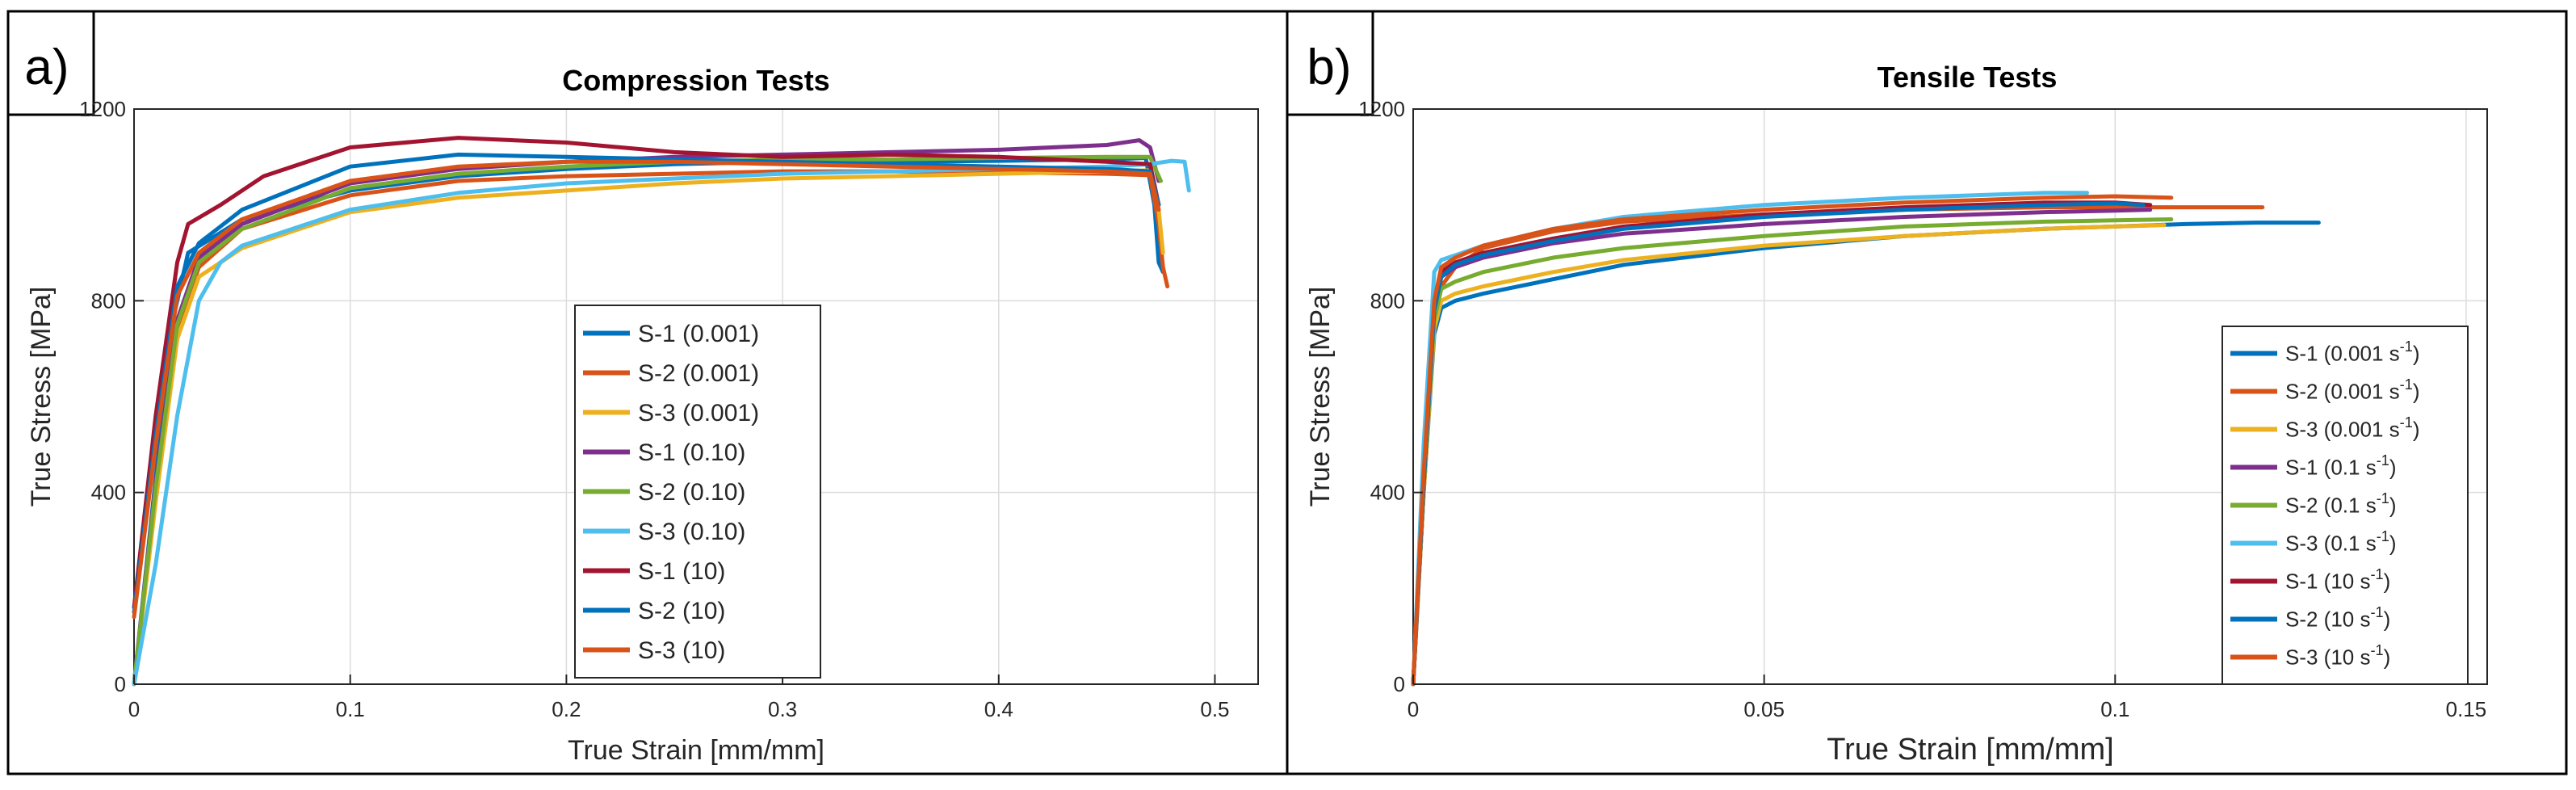  Describe the element at coordinates (46, 67) in the screenshot. I see `panel-label: a)` at that location.